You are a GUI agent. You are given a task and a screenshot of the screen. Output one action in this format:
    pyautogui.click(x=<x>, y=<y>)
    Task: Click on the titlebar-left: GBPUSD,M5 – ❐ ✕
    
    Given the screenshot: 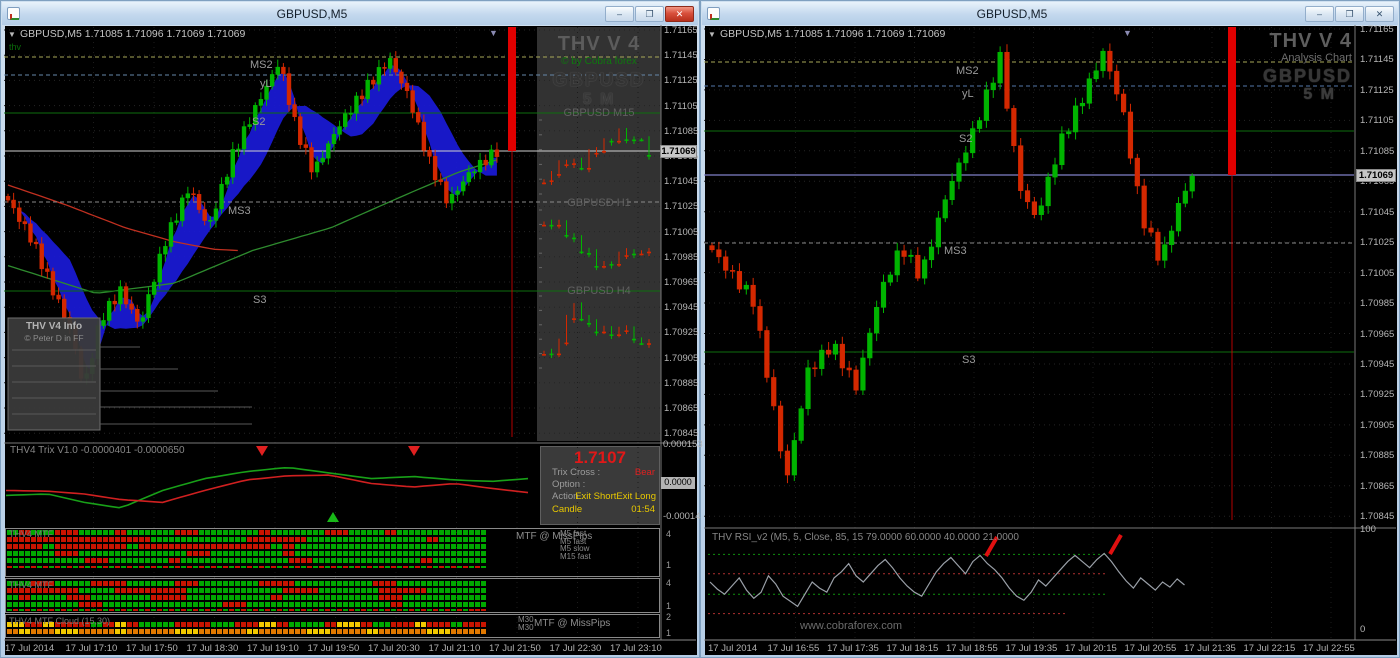 What is the action you would take?
    pyautogui.click(x=350, y=13)
    